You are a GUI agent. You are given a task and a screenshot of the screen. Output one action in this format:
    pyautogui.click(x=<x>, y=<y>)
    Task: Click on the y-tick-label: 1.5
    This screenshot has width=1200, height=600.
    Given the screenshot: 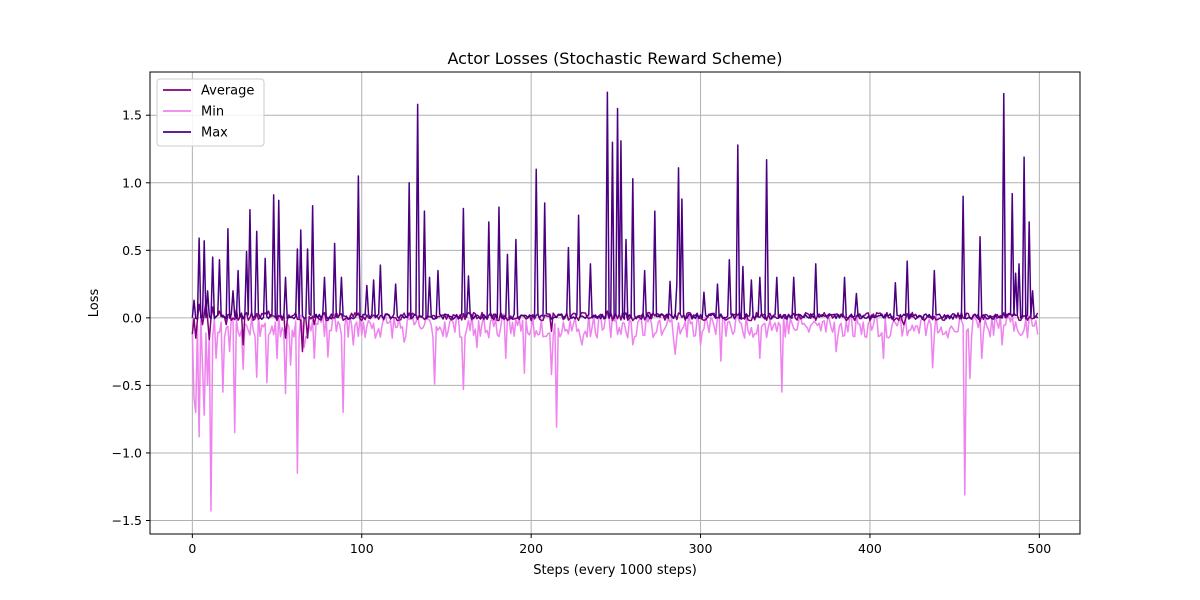 What is the action you would take?
    pyautogui.click(x=132, y=115)
    